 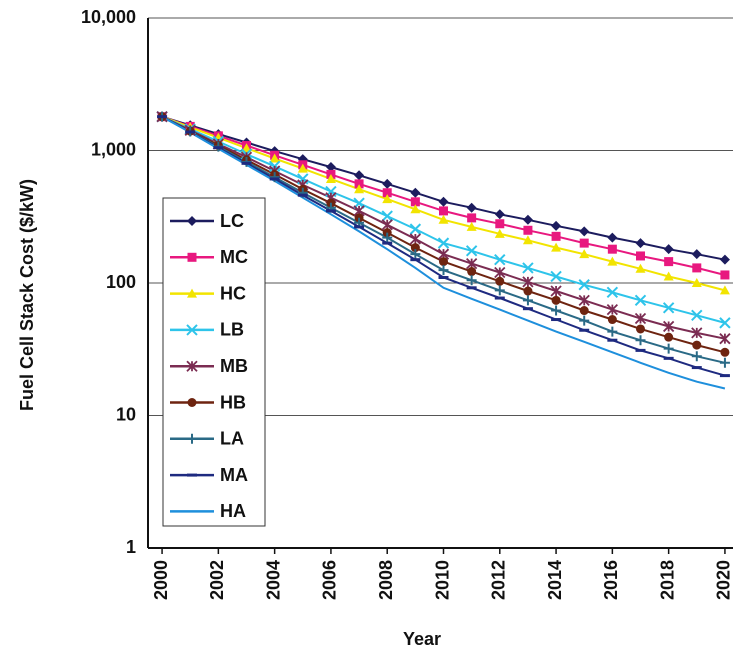 What do you see at coordinates (499, 580) in the screenshot?
I see `x-tick-label: 2012` at bounding box center [499, 580].